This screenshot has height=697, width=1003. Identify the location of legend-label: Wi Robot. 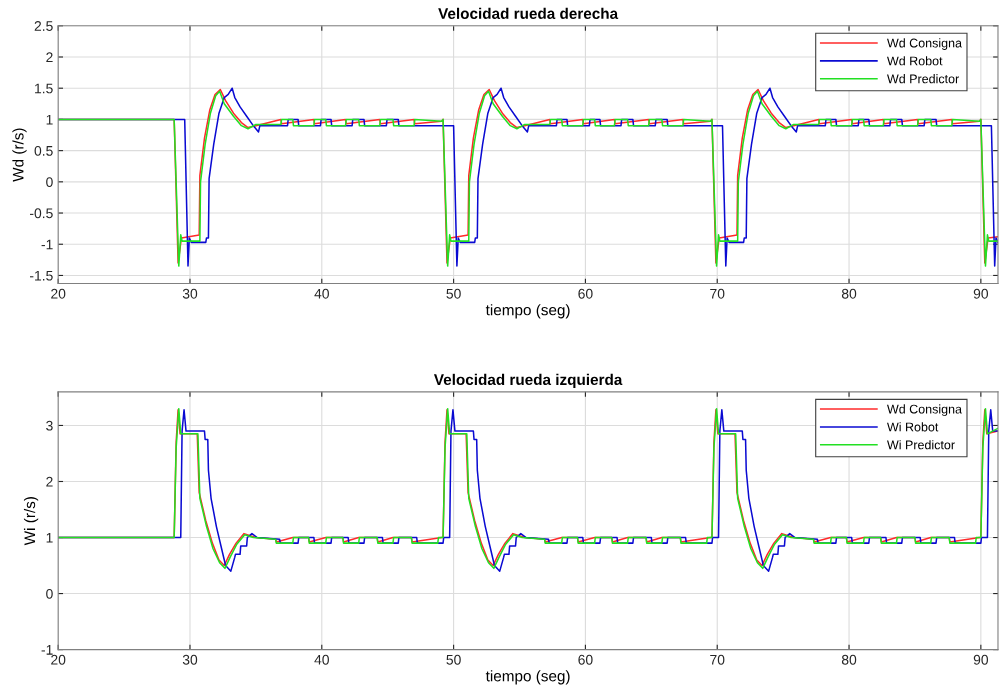
(913, 427).